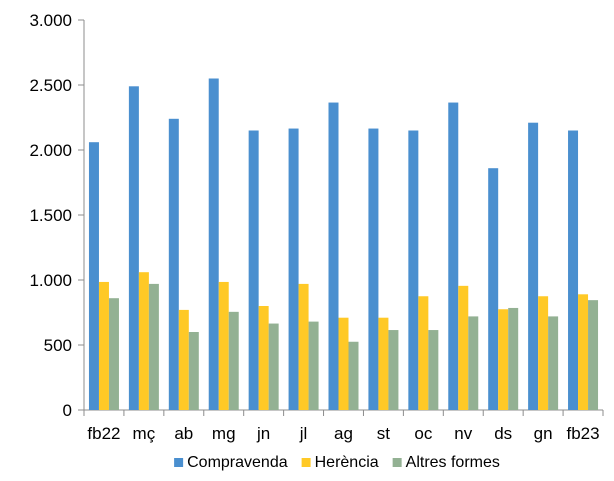 The width and height of the screenshot is (614, 481). I want to click on x-tick-label: fb22, so click(103, 433).